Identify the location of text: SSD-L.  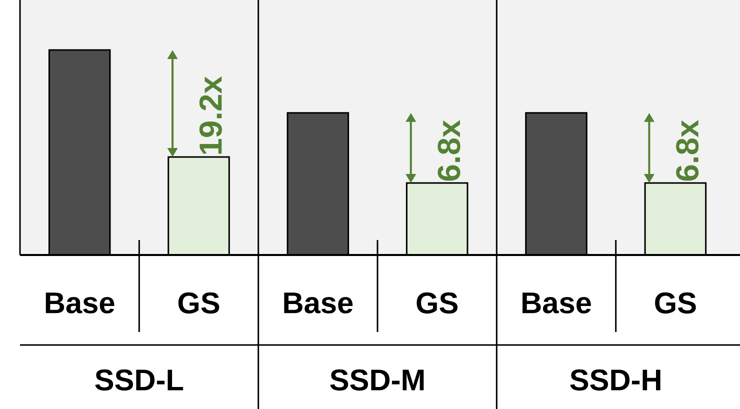
(139, 380).